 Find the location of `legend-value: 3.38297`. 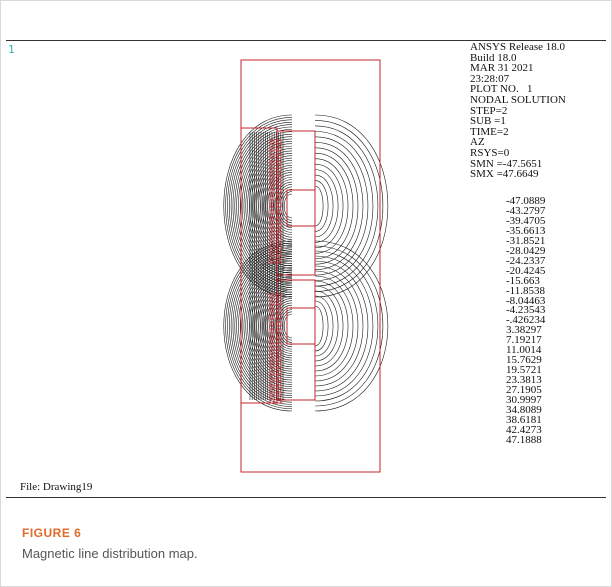

legend-value: 3.38297 is located at coordinates (524, 330).